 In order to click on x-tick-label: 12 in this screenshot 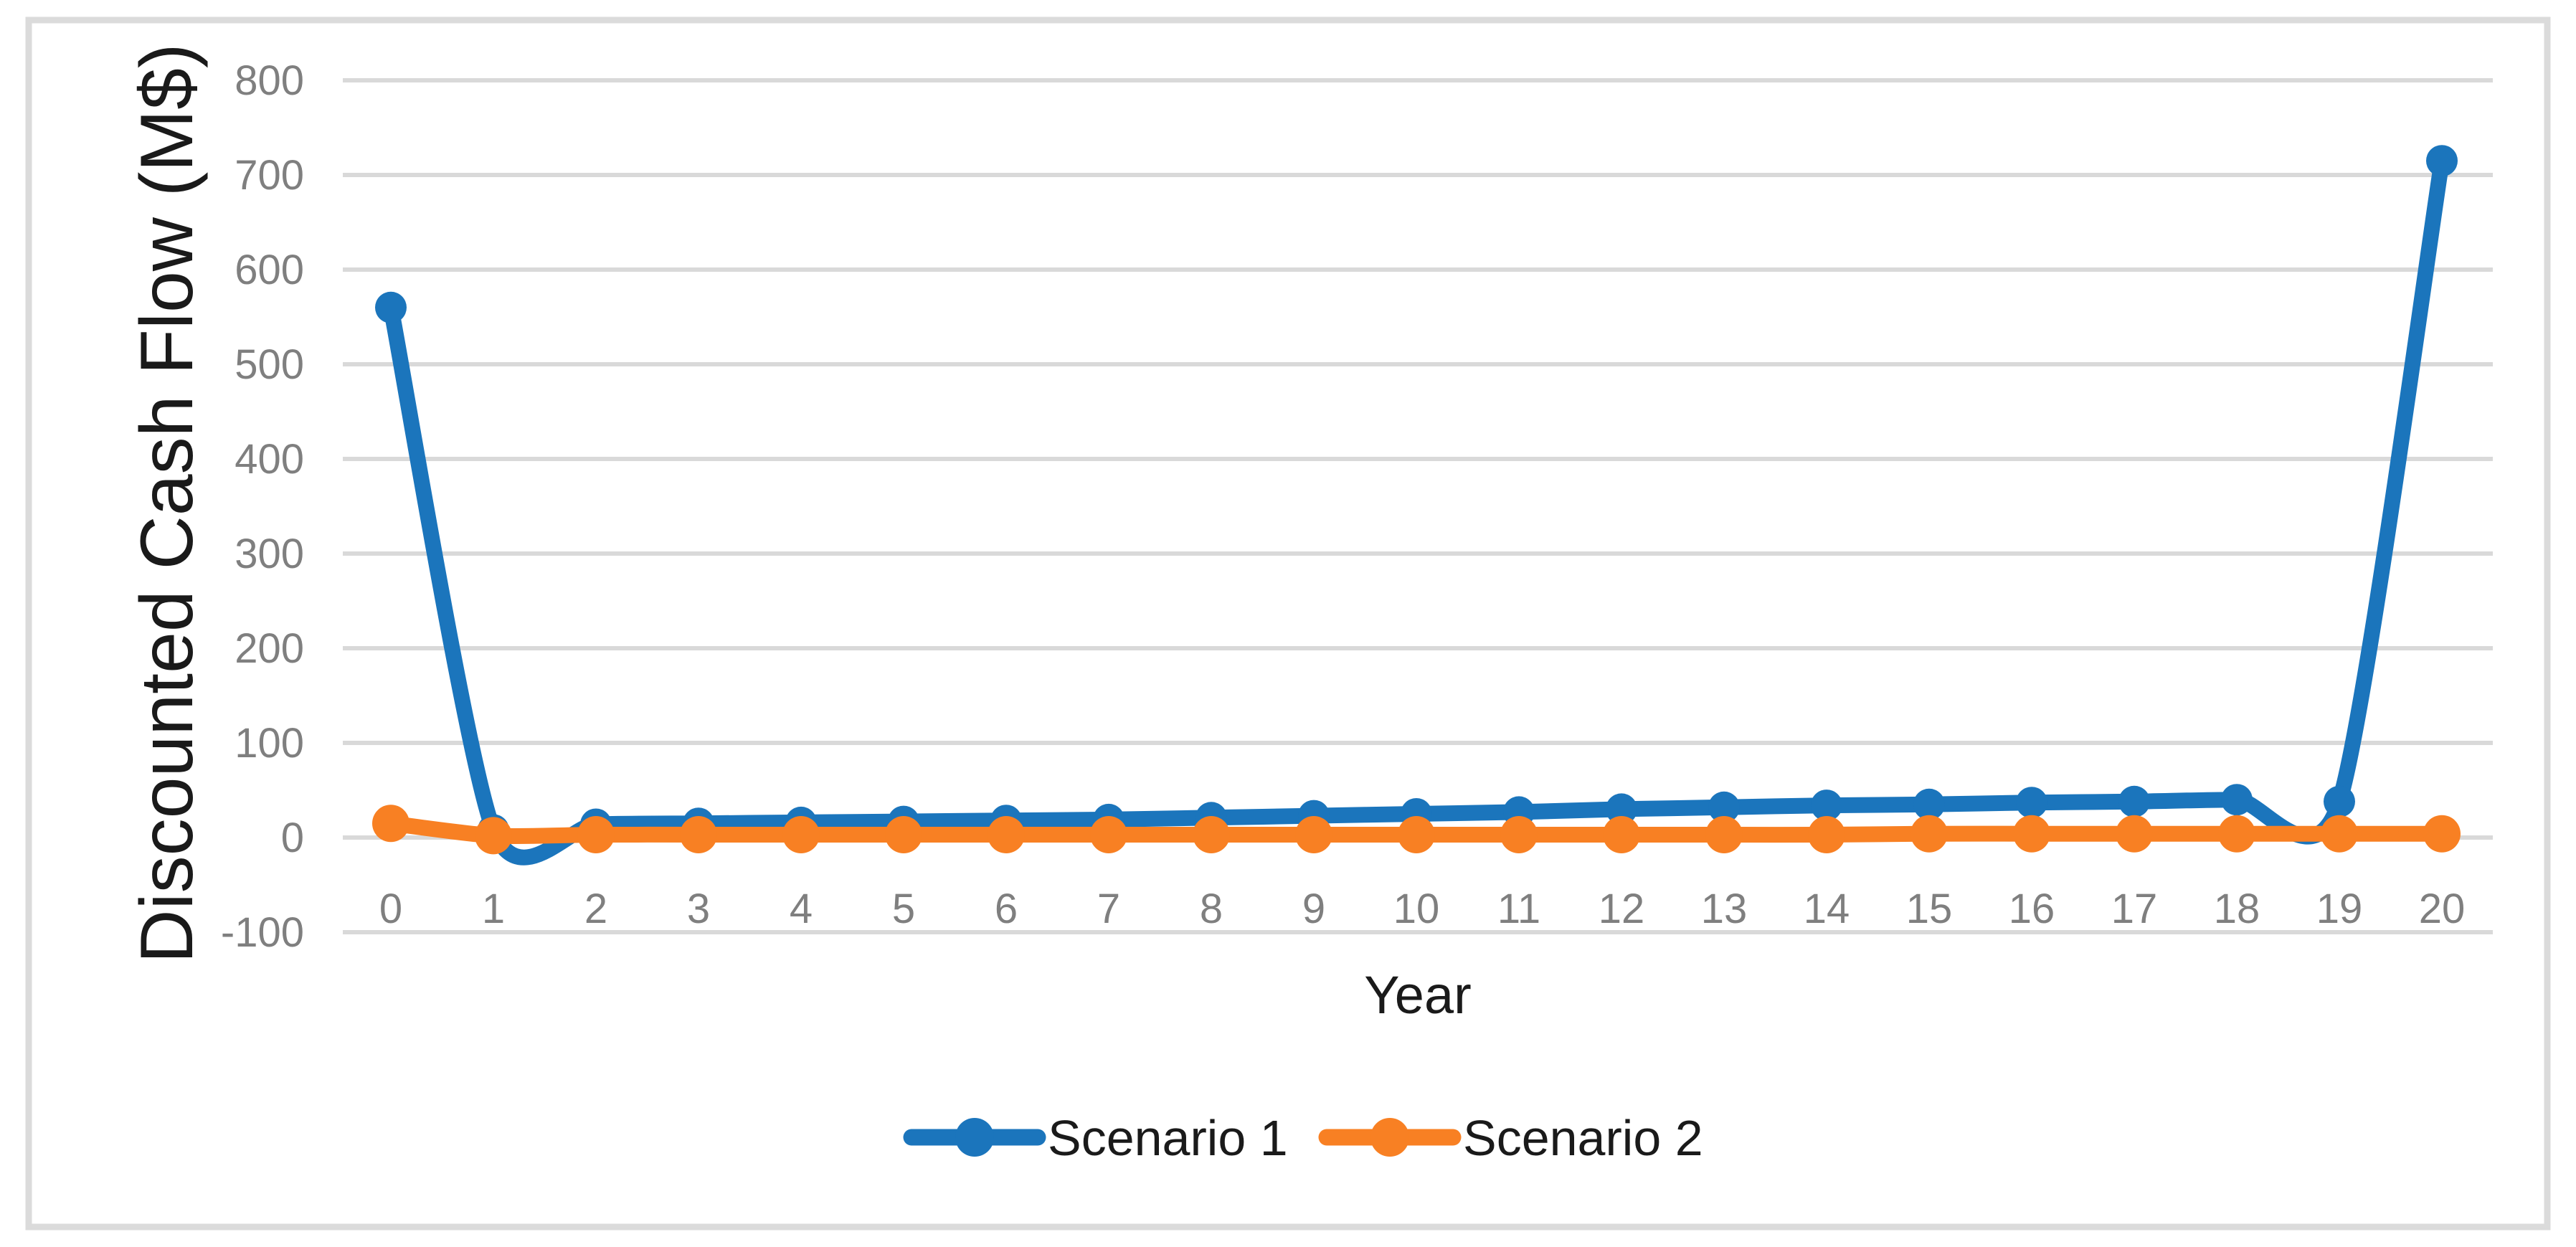, I will do `click(1622, 909)`.